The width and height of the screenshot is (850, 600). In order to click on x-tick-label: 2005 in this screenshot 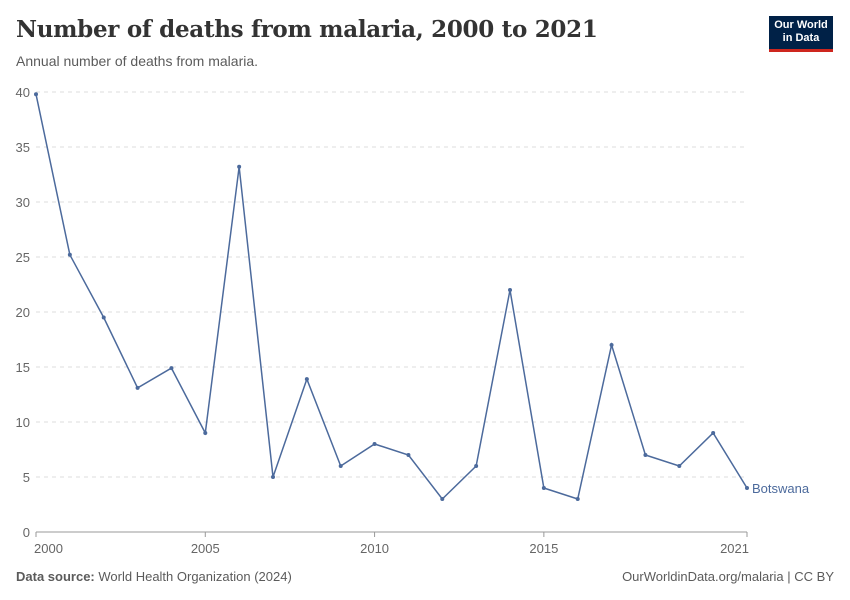, I will do `click(205, 548)`.